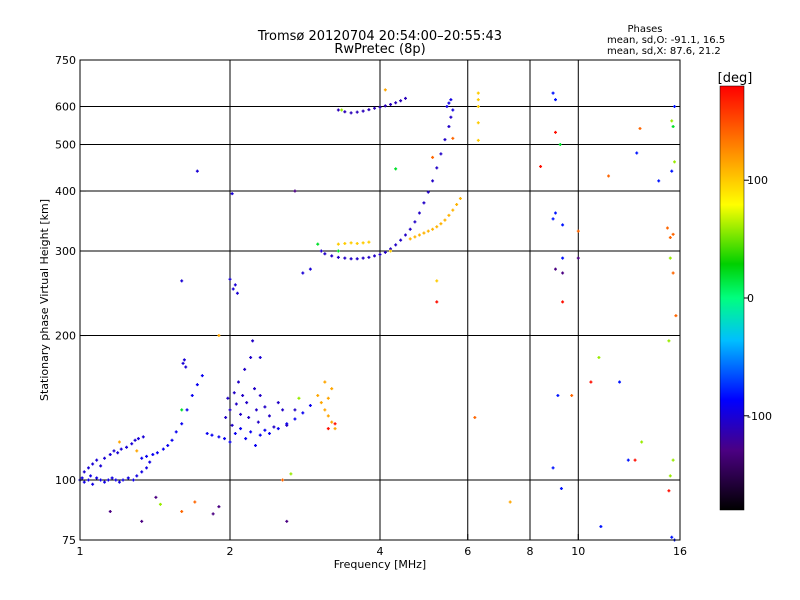  What do you see at coordinates (230, 551) in the screenshot?
I see `x-tick-label: 2` at bounding box center [230, 551].